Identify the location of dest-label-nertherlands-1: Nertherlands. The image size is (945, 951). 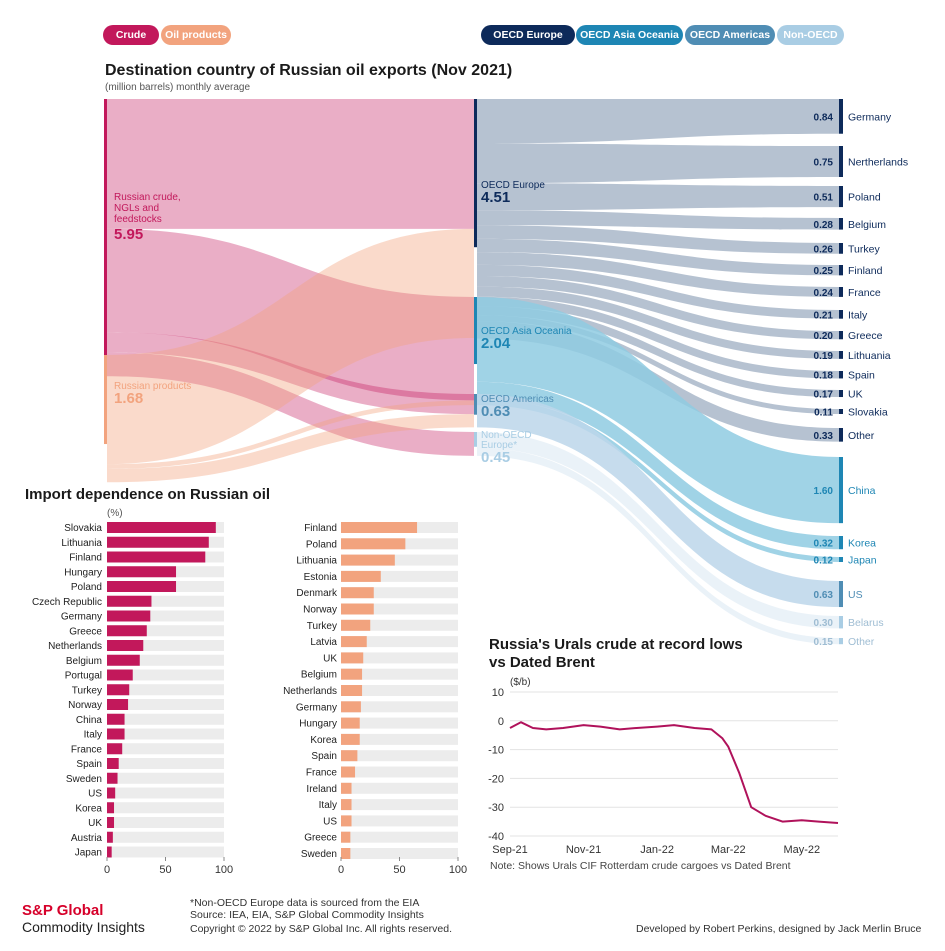
(878, 163).